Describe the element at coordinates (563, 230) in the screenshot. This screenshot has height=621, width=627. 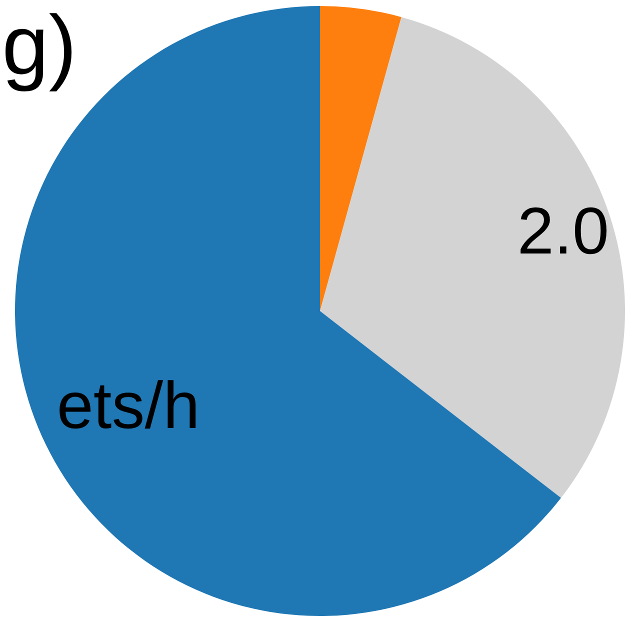
I see `slice-label: 2.0` at that location.